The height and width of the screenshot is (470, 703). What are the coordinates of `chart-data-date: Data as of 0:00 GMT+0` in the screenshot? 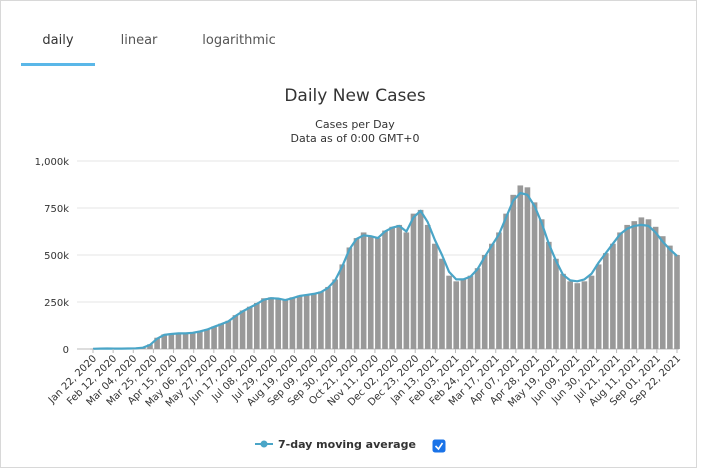 It's located at (355, 138).